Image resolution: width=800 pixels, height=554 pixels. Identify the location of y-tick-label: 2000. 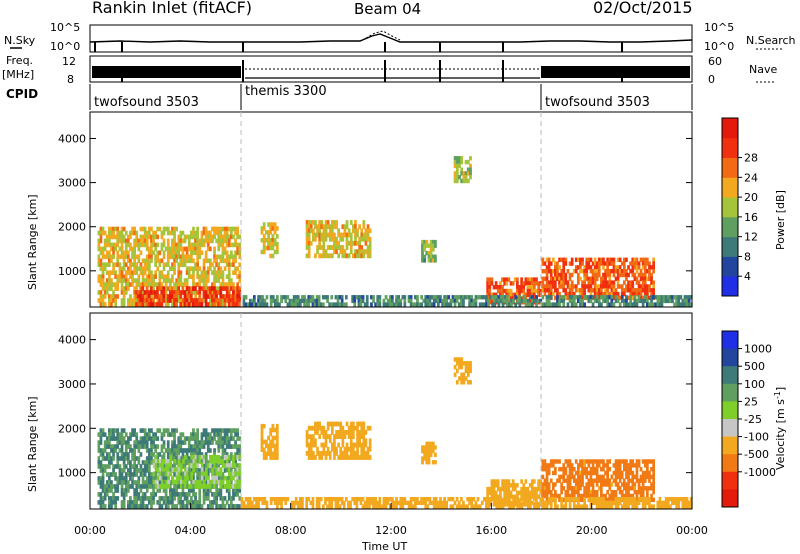
(72, 227).